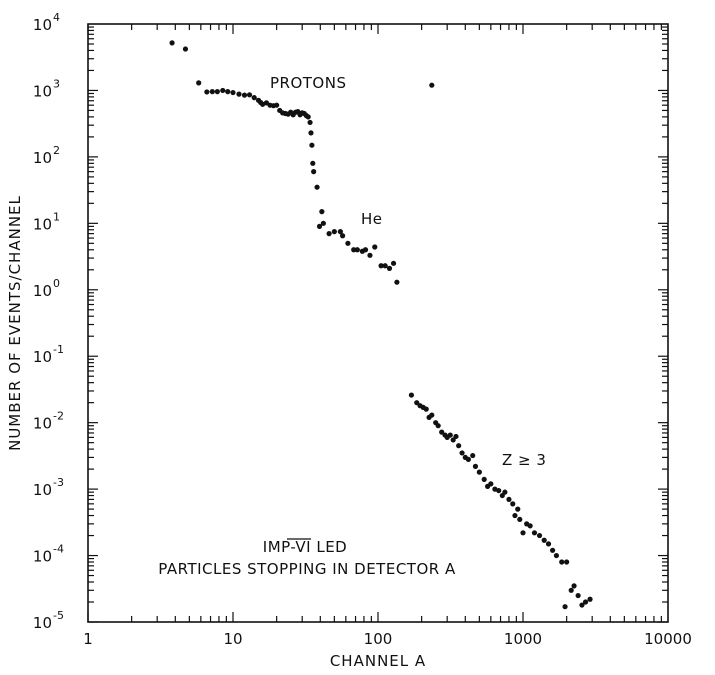 This screenshot has width=715, height=675. I want to click on x-tick-label: 10000, so click(668, 639).